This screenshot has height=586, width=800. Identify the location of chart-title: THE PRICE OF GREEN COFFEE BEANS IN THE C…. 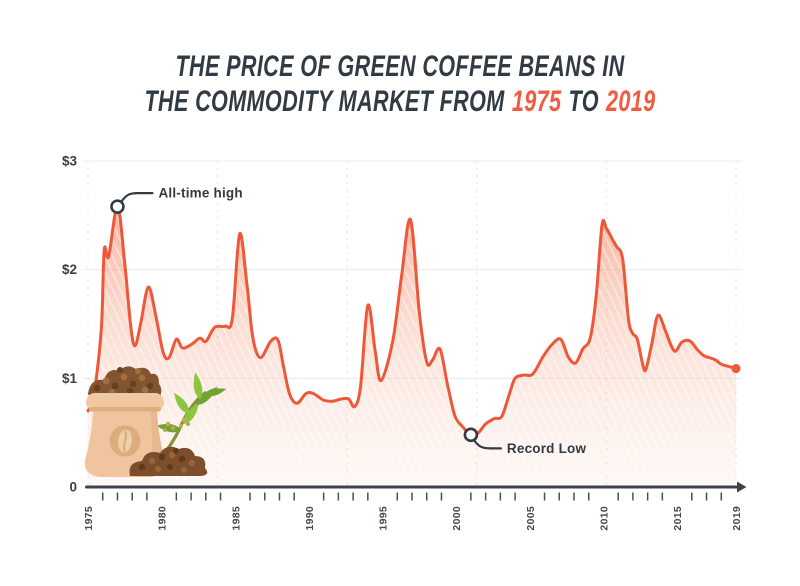
(400, 84).